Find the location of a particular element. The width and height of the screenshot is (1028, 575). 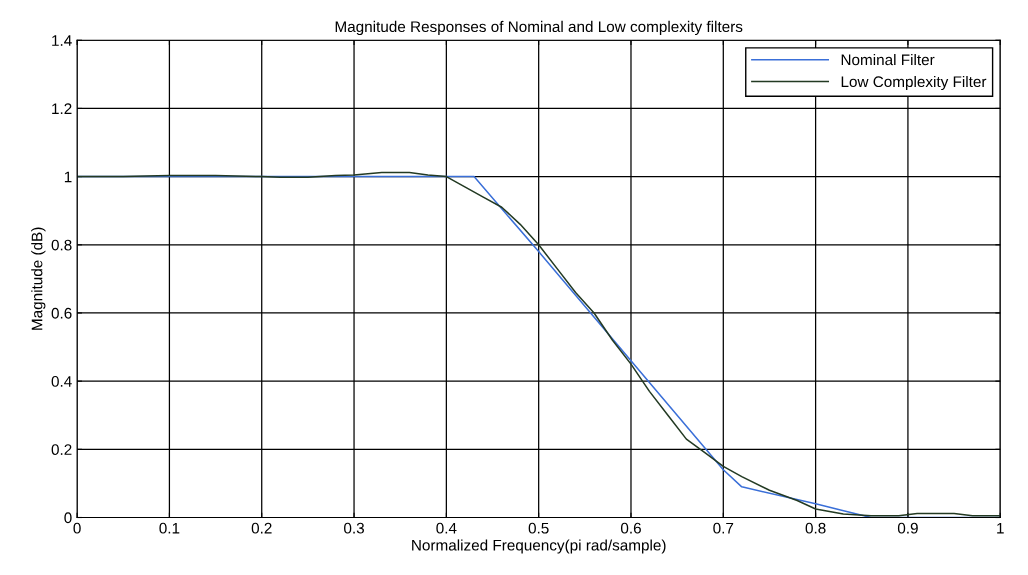

x-tick-label: 0.4 is located at coordinates (446, 528).